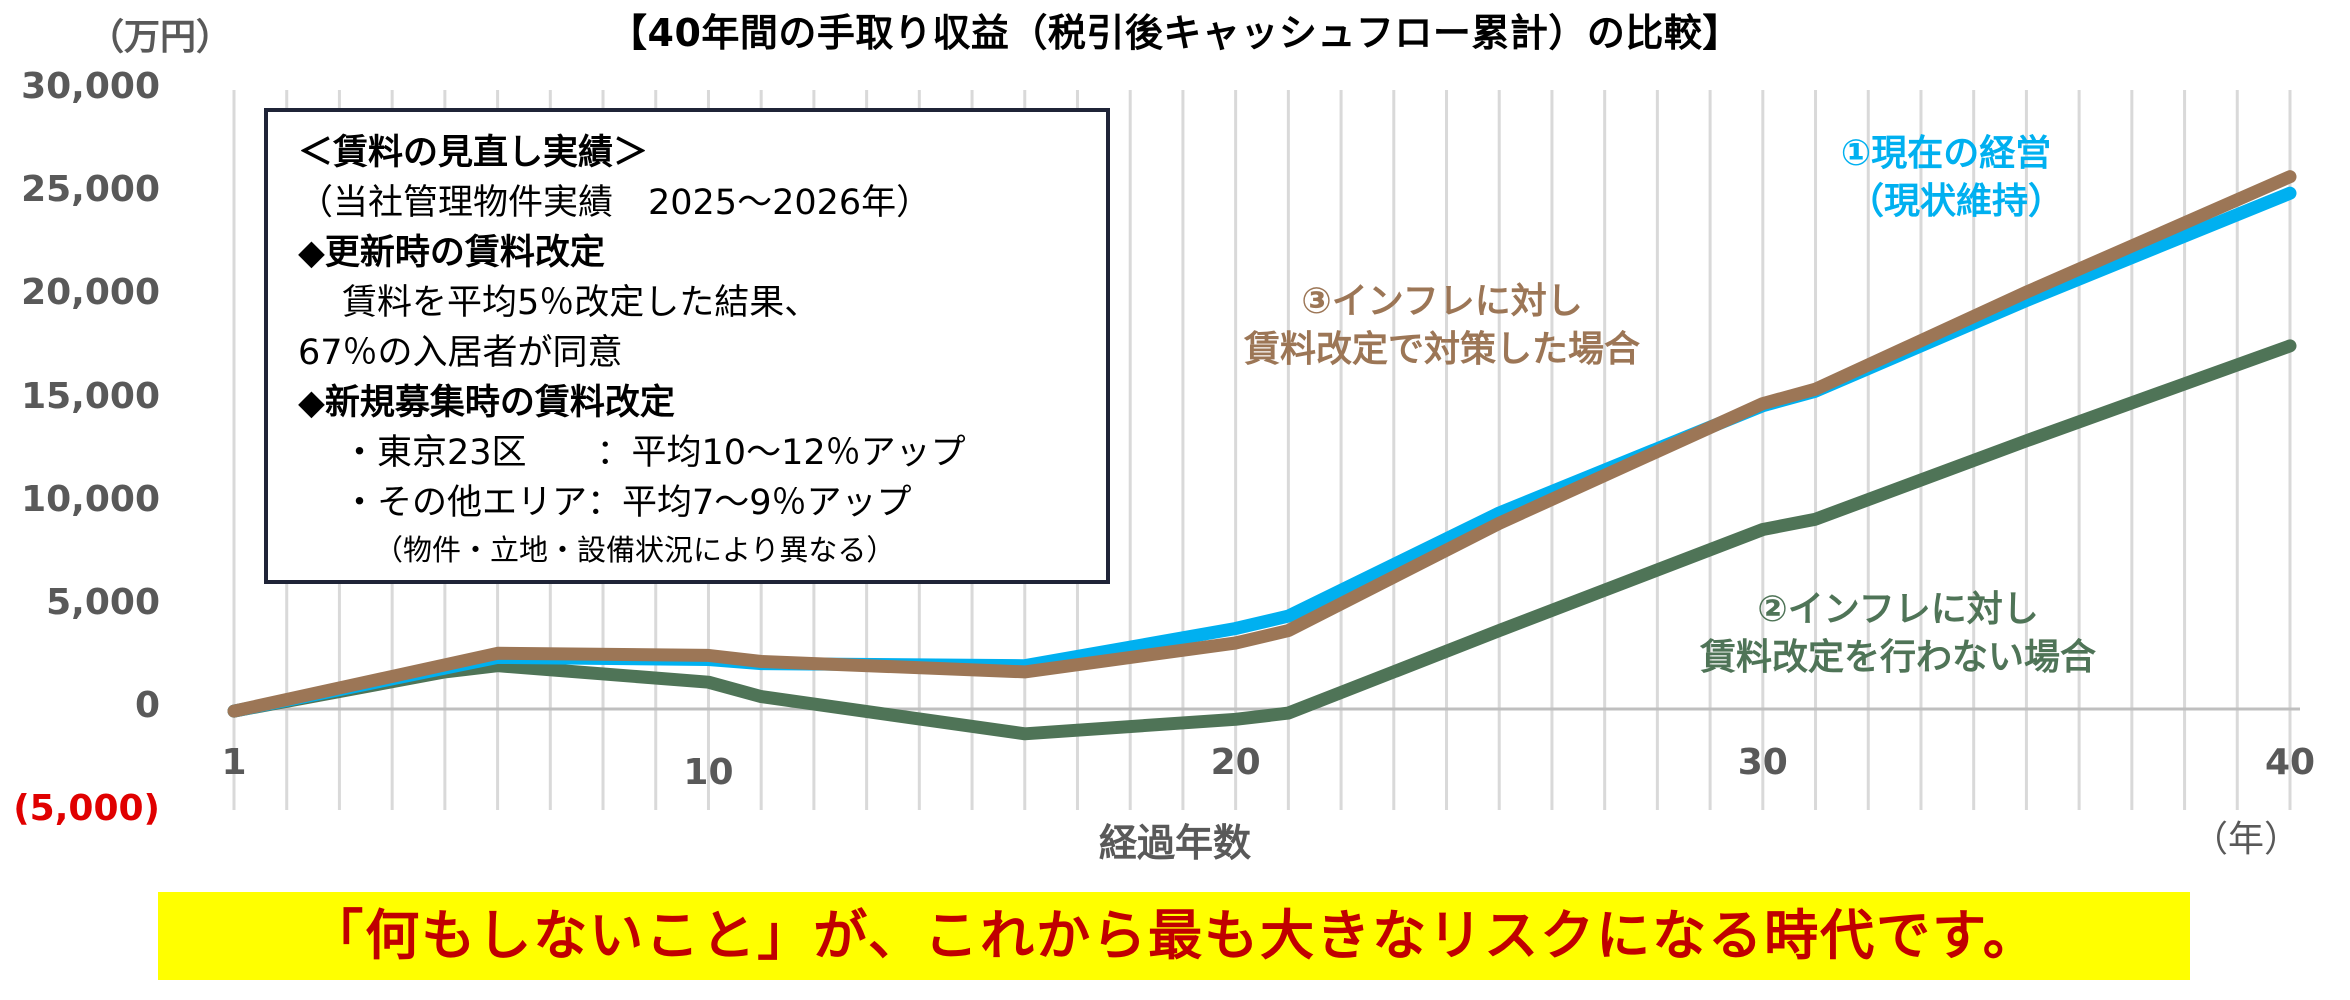 The image size is (2350, 1000). Describe the element at coordinates (1898, 634) in the screenshot. I see `series2-label: ②インフレに対し 賃料改定を行わない場合` at that location.